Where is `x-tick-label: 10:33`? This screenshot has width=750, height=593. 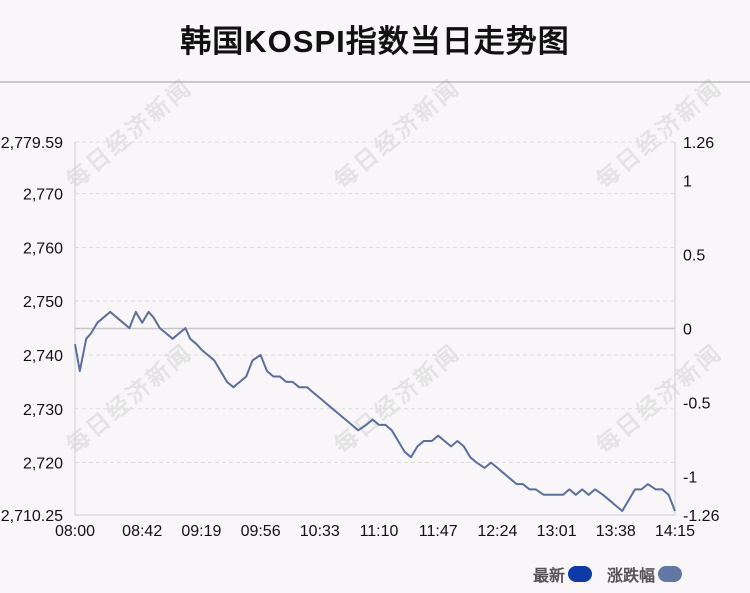
x-tick-label: 10:33 is located at coordinates (320, 531).